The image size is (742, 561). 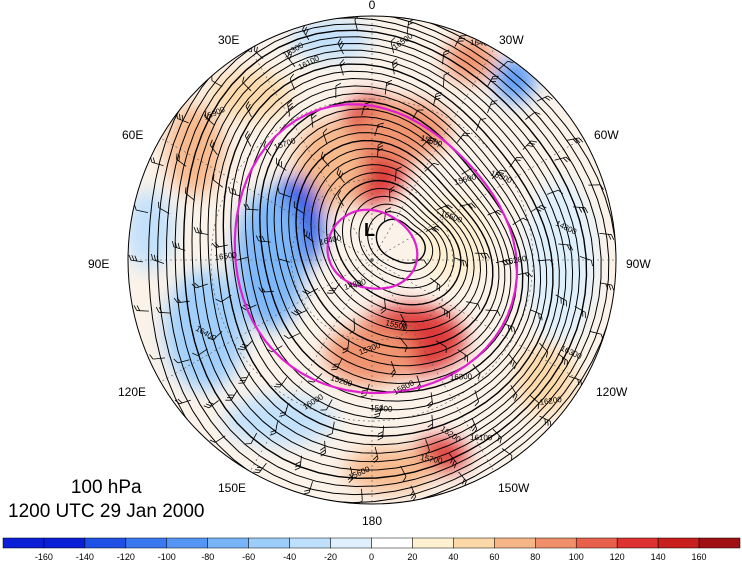 I want to click on contour-label-14: 16500, so click(x=226, y=256).